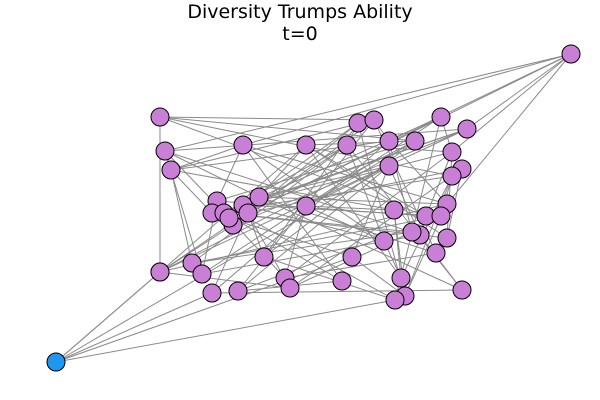 Image resolution: width=600 pixels, height=400 pixels. I want to click on chart-subtitle: t=0, so click(300, 34).